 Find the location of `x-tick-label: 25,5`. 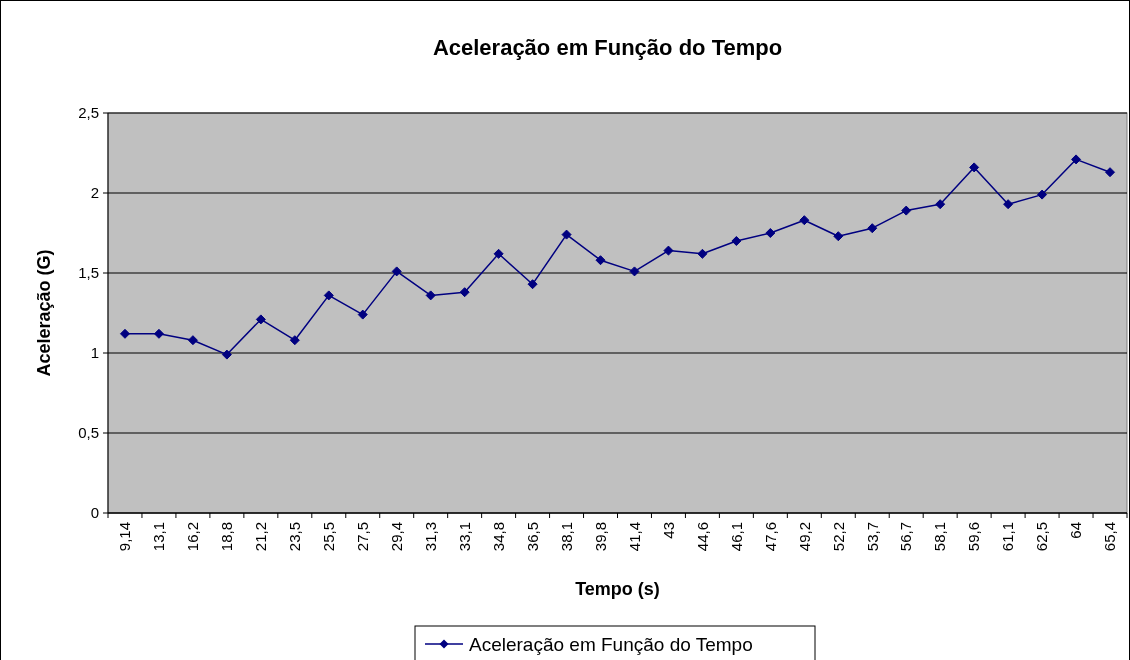

x-tick-label: 25,5 is located at coordinates (329, 537).